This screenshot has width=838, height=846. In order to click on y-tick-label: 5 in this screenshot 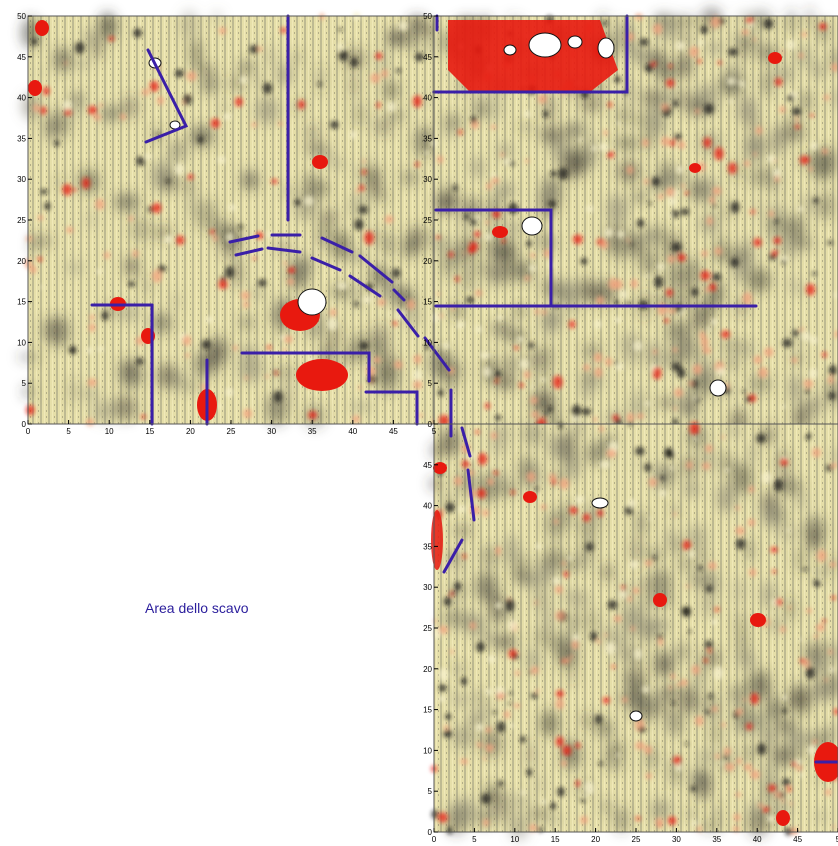, I will do `click(24, 383)`.